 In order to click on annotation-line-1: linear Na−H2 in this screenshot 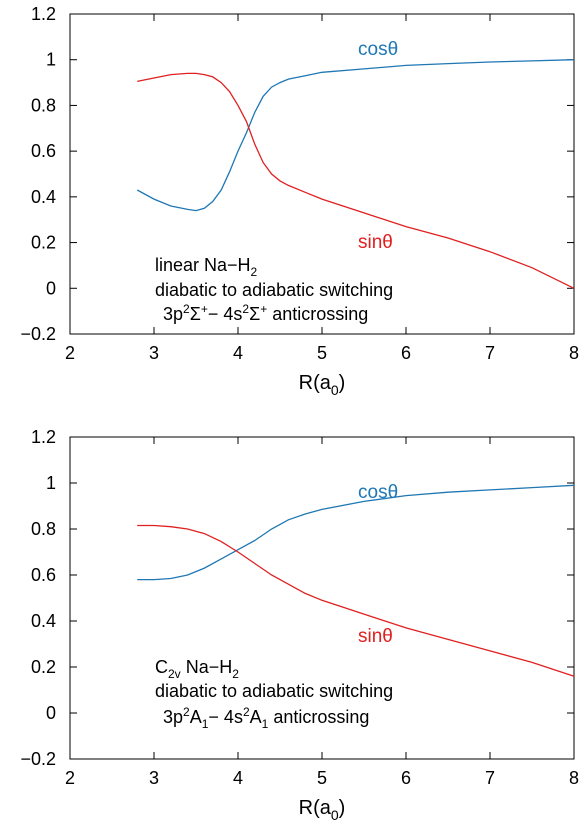, I will do `click(206, 267)`.